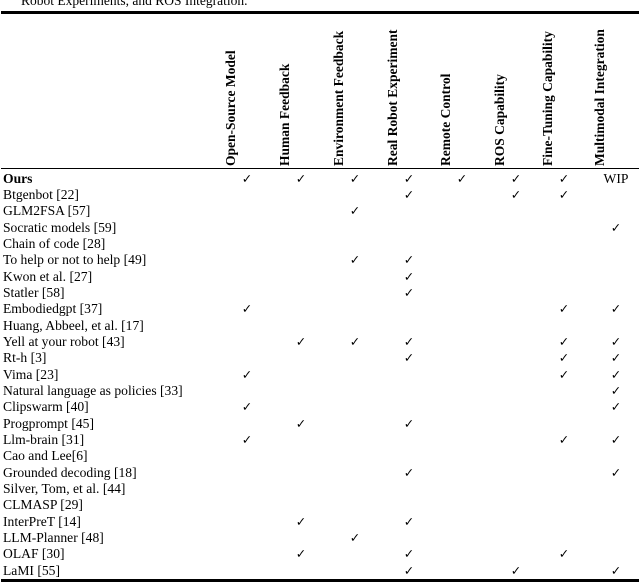  What do you see at coordinates (320, 522) in the screenshot?
I see `table-row: InterPreT [14] ✓ ✓` at bounding box center [320, 522].